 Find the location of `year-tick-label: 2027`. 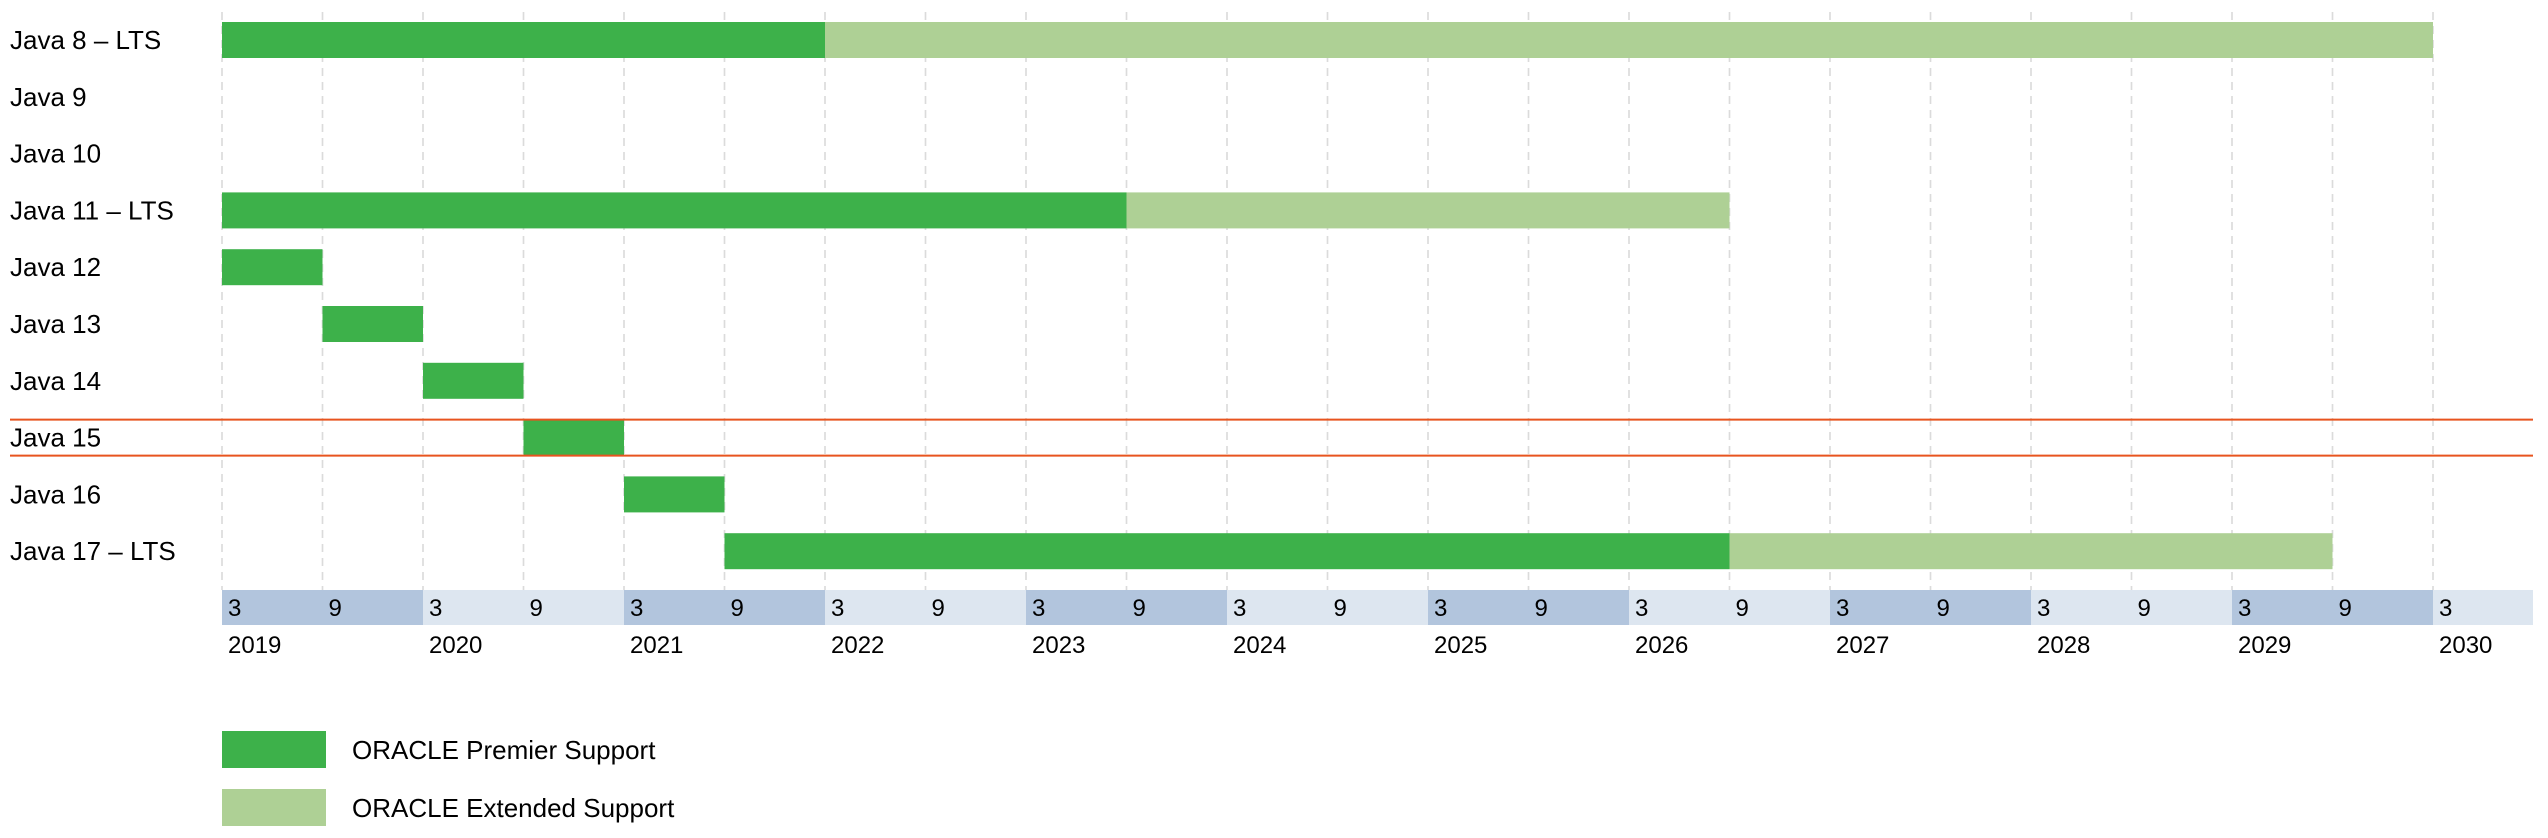

year-tick-label: 2027 is located at coordinates (1862, 645).